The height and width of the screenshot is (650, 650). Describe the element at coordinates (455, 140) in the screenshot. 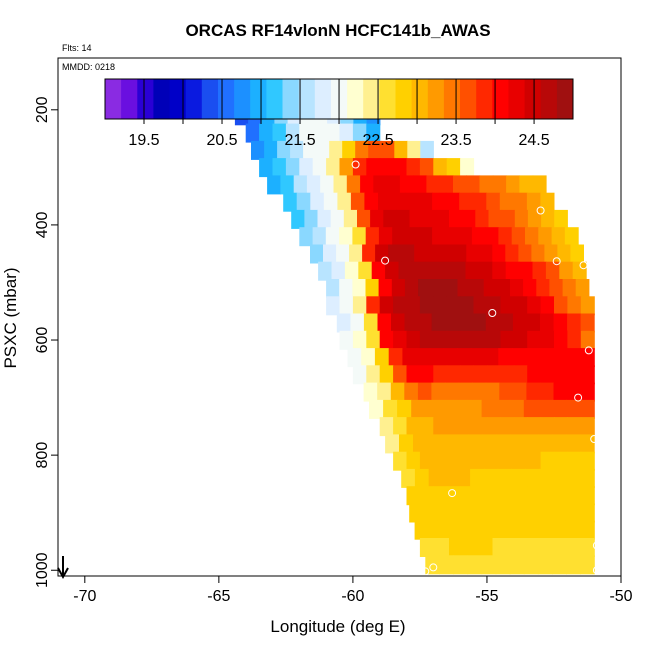

I see `colorbar-tick-label: 23.5` at that location.